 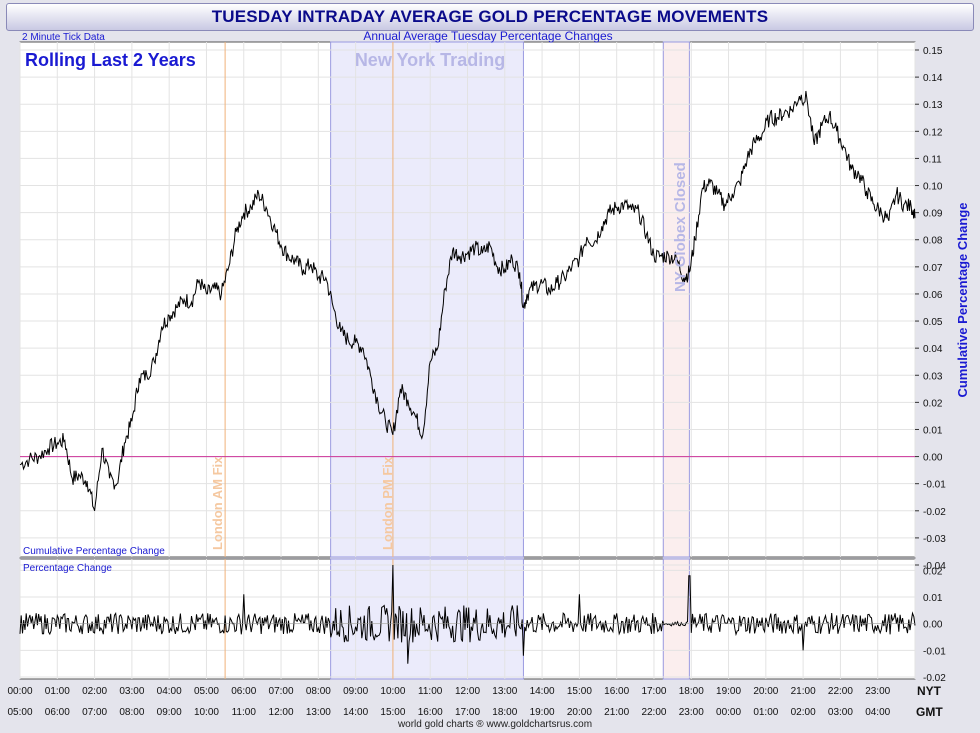 What do you see at coordinates (430, 712) in the screenshot?
I see `x-tick-gmt: 16:00` at bounding box center [430, 712].